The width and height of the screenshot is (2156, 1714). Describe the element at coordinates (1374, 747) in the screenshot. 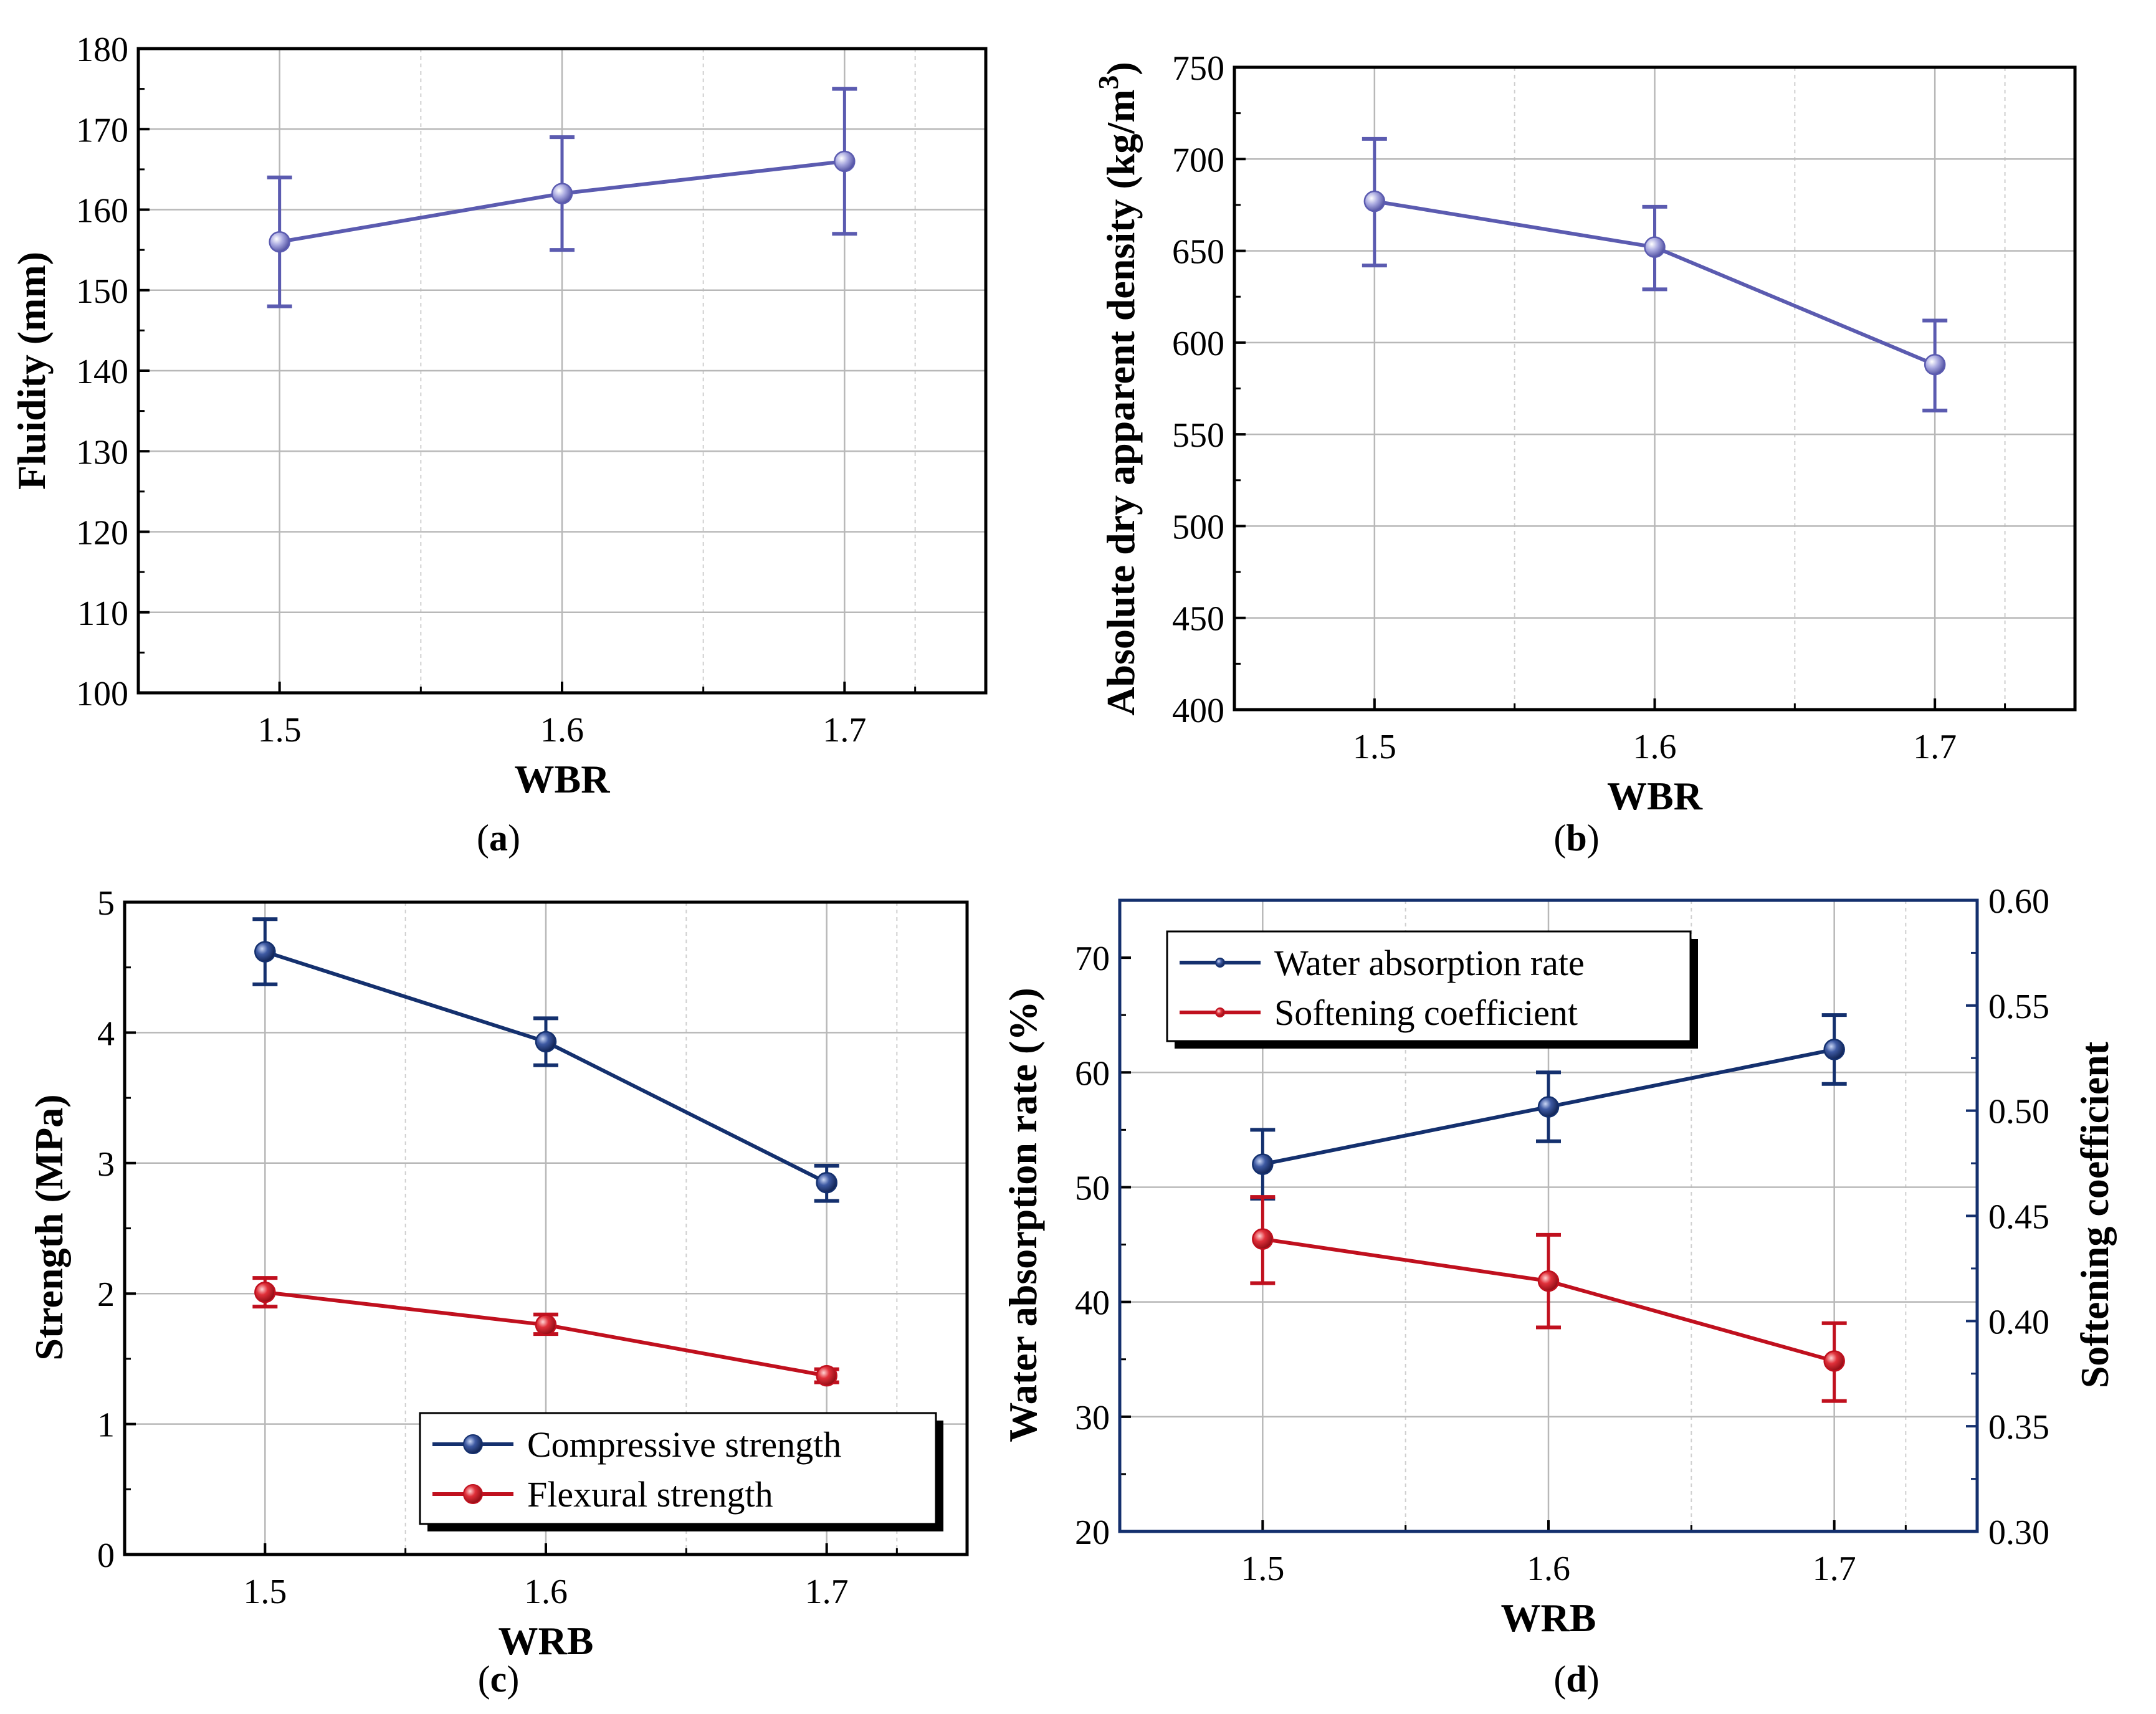

I see `chart-b-x-tick-label: 1.5` at that location.